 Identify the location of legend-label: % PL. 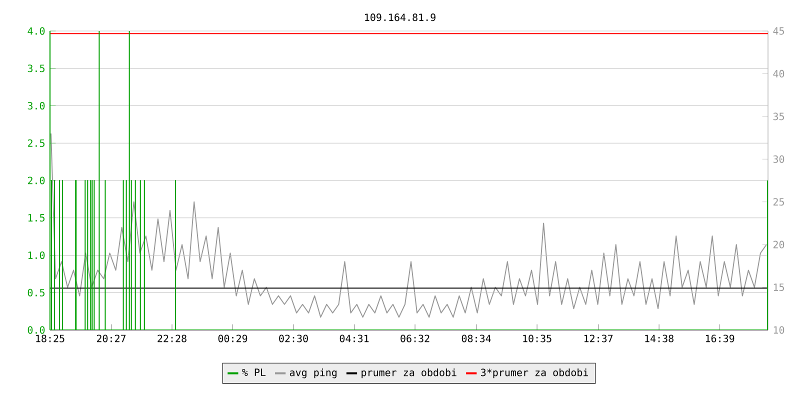
(254, 372).